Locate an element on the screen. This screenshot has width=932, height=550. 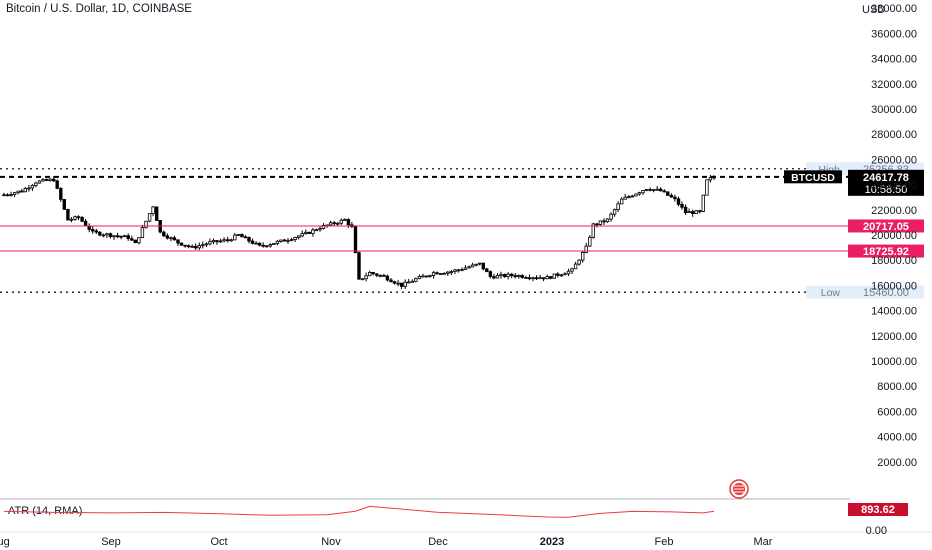
y-tick-label: 30000.00 is located at coordinates (894, 110).